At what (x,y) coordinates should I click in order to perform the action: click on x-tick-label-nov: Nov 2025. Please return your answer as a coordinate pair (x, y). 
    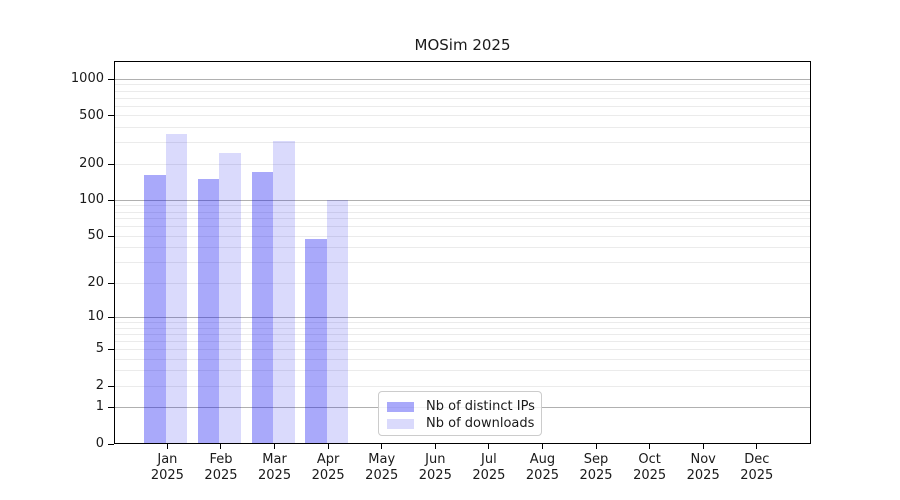
    Looking at the image, I should click on (703, 467).